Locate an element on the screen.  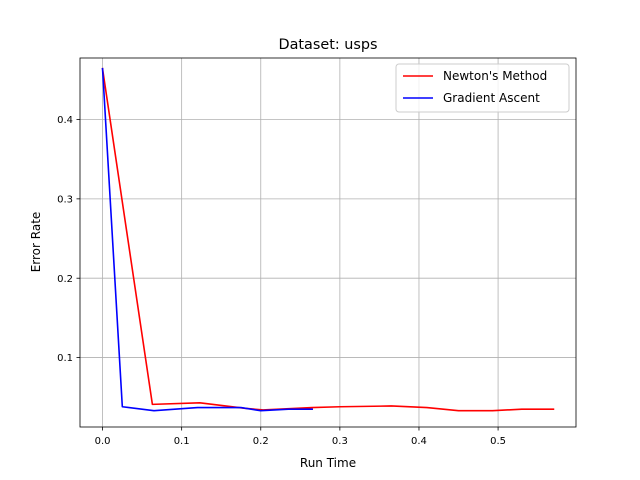
x-axis-label: Run Time is located at coordinates (328, 463).